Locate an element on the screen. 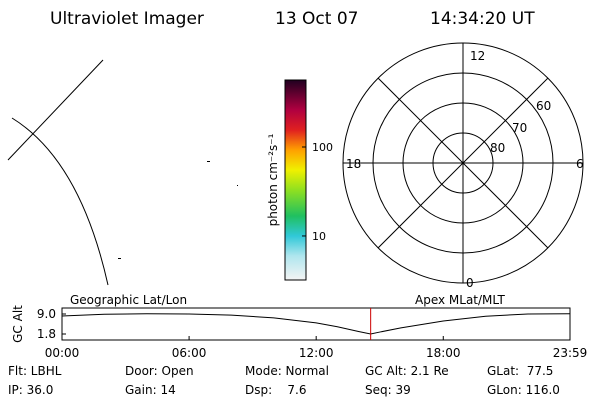 Image resolution: width=600 pixels, height=400 pixels. colorbar-label: photon cm⁻²s⁻¹ is located at coordinates (273, 179).